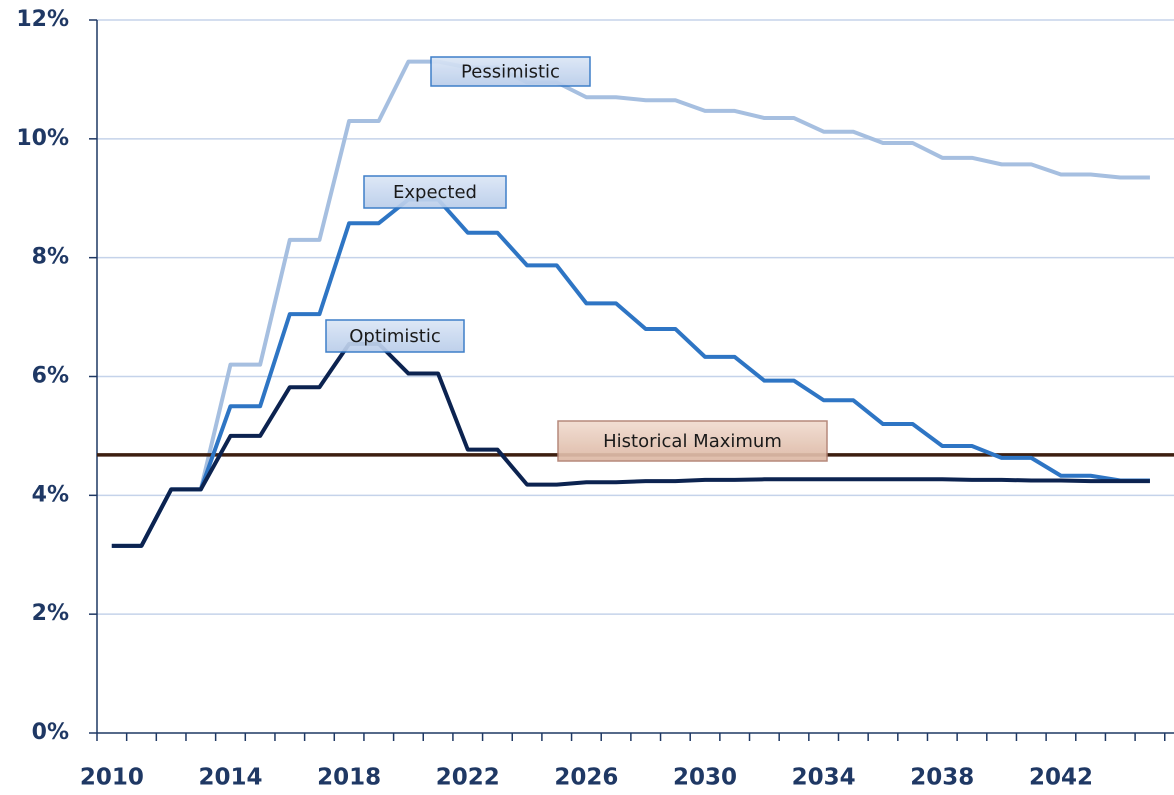  What do you see at coordinates (586, 778) in the screenshot?
I see `x-tick-label: 2026` at bounding box center [586, 778].